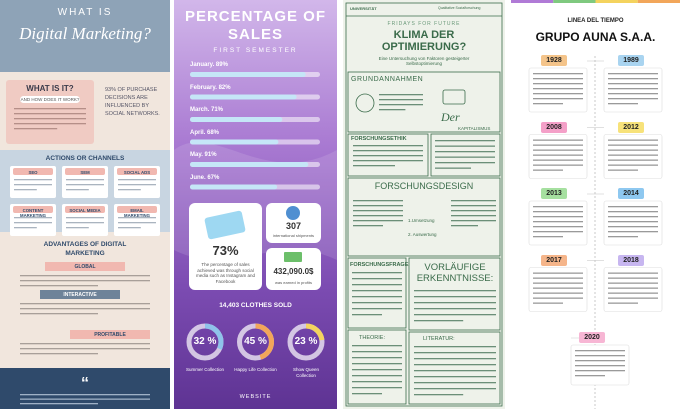  What do you see at coordinates (255, 369) in the screenshot?
I see `collection-name: Happy Life Collection` at bounding box center [255, 369].